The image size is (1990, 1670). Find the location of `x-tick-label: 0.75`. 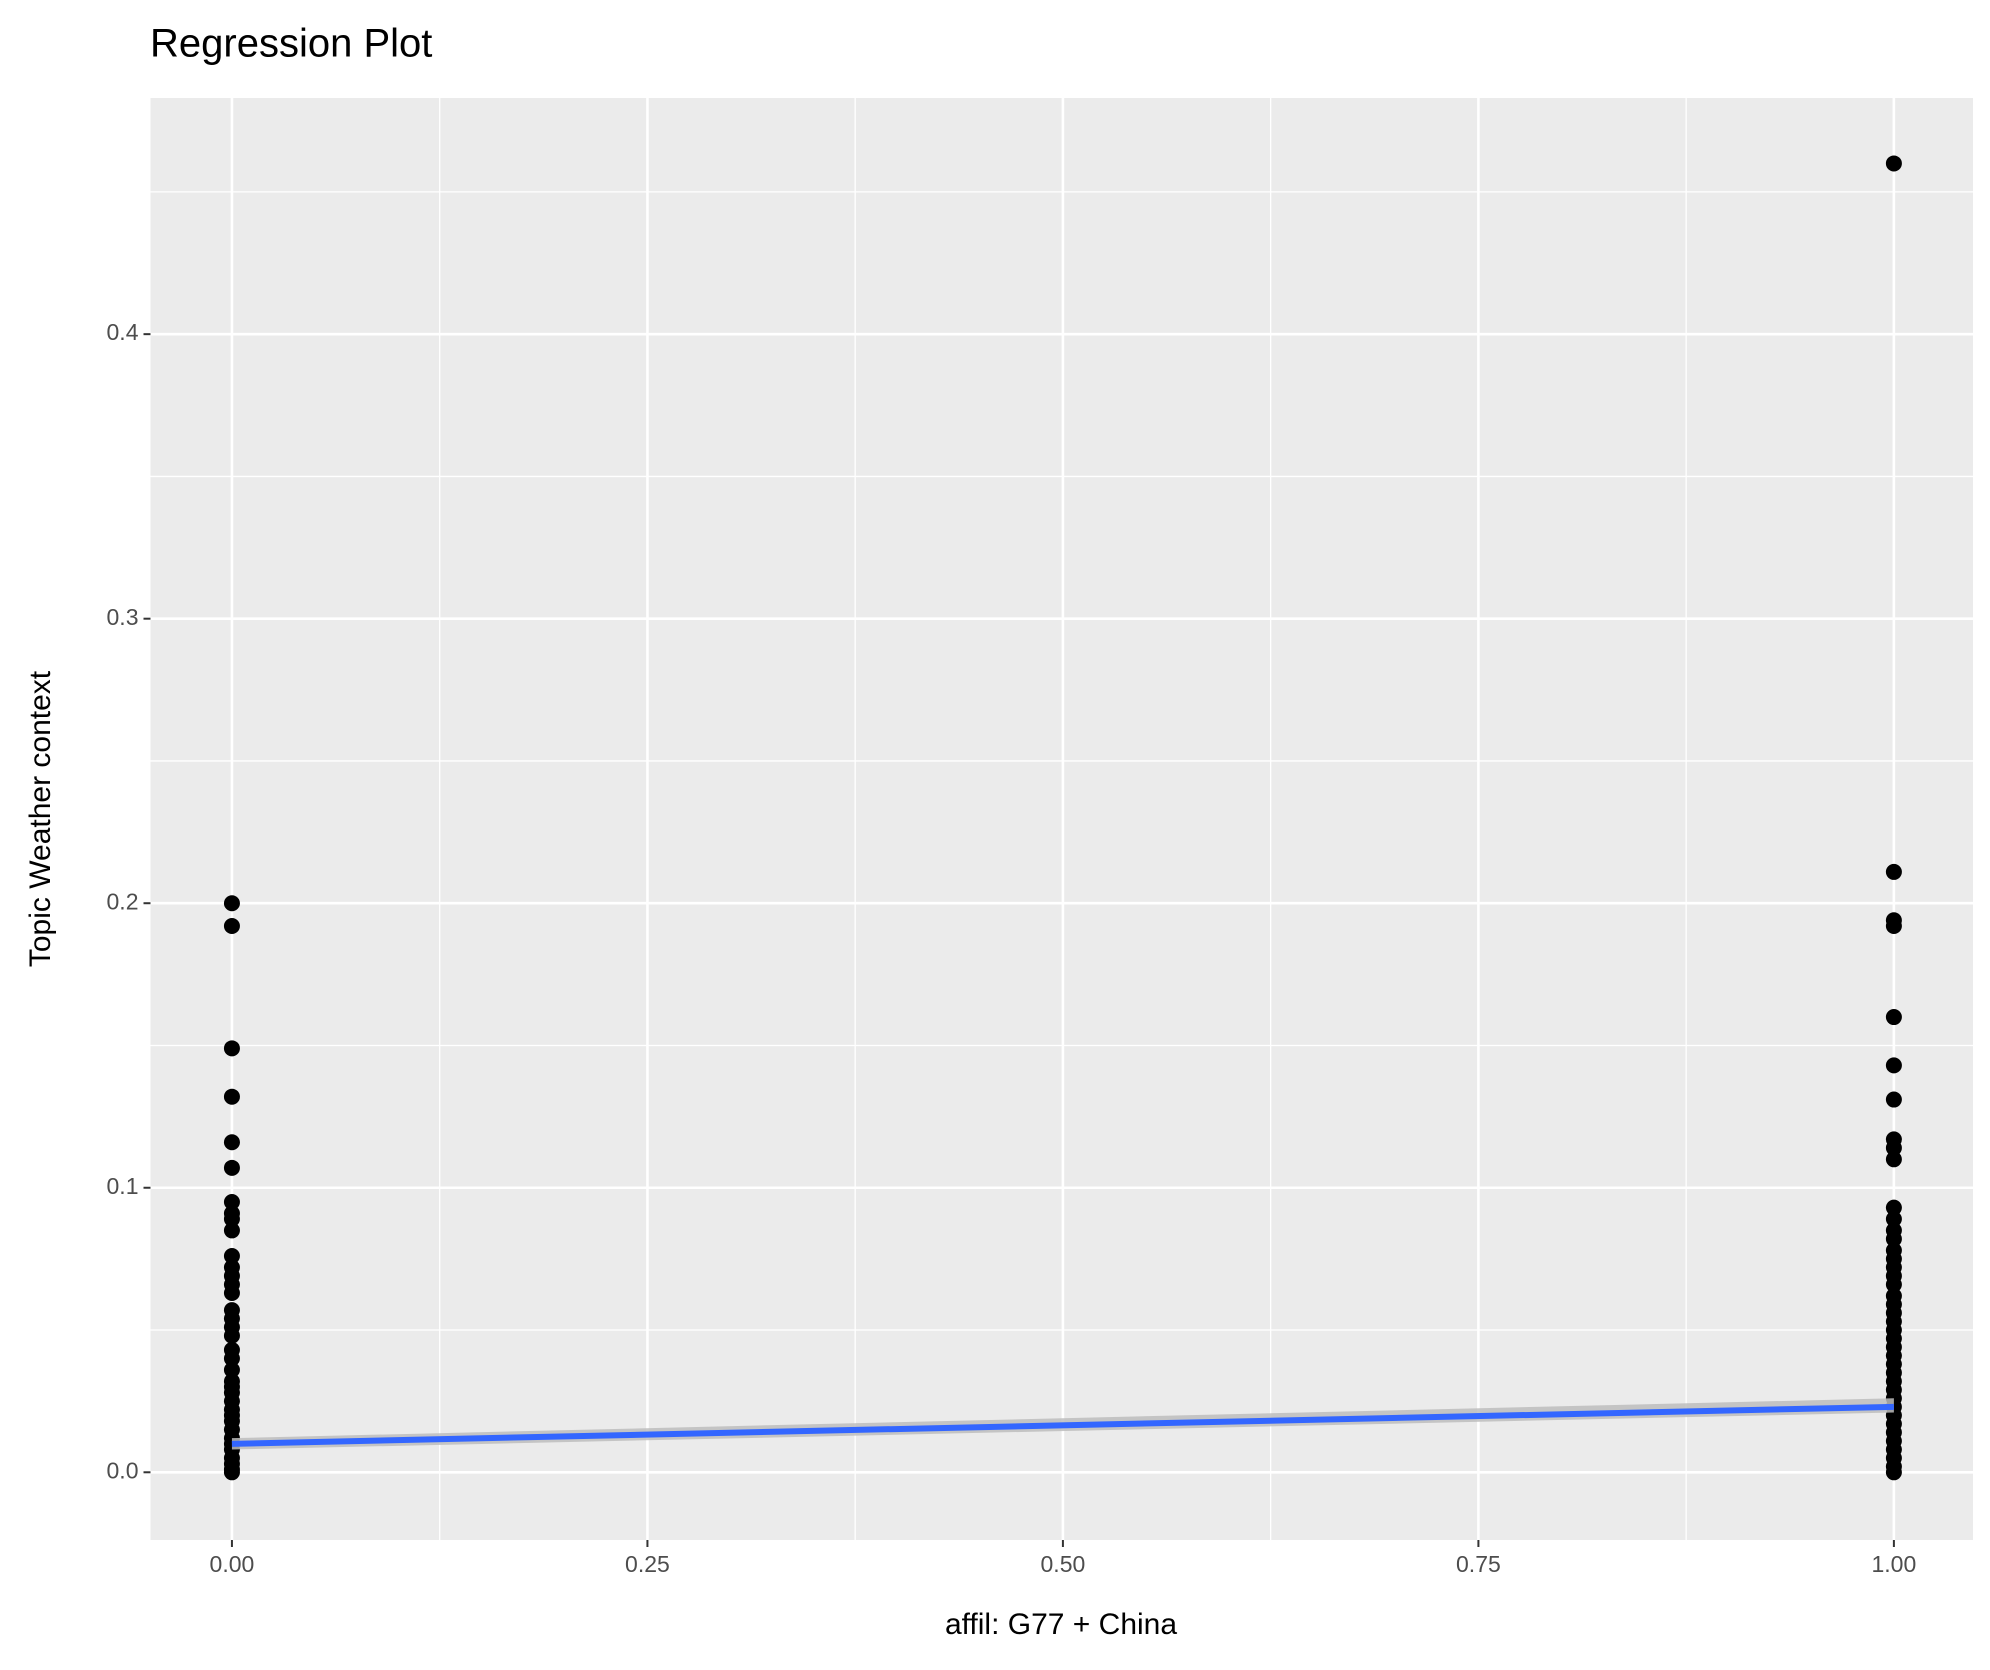

x-tick-label: 0.75 is located at coordinates (1478, 1564).